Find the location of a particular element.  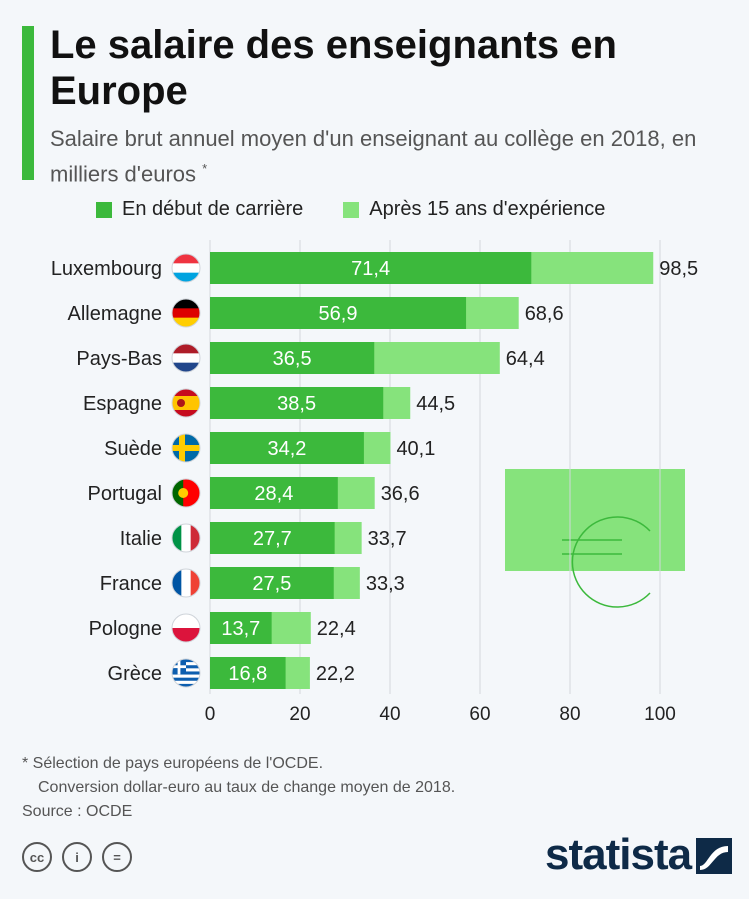

data-label-start-7: 27,5 is located at coordinates (271, 584).